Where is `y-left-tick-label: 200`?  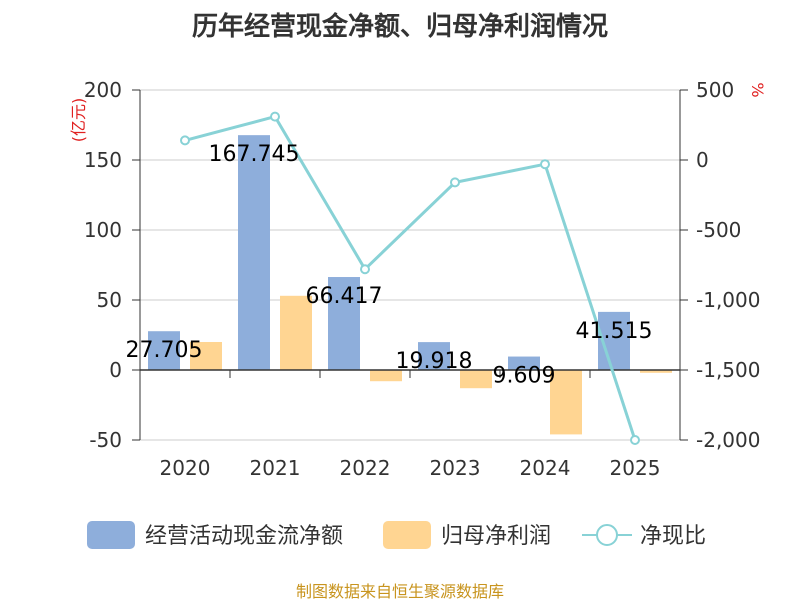 y-left-tick-label: 200 is located at coordinates (103, 90).